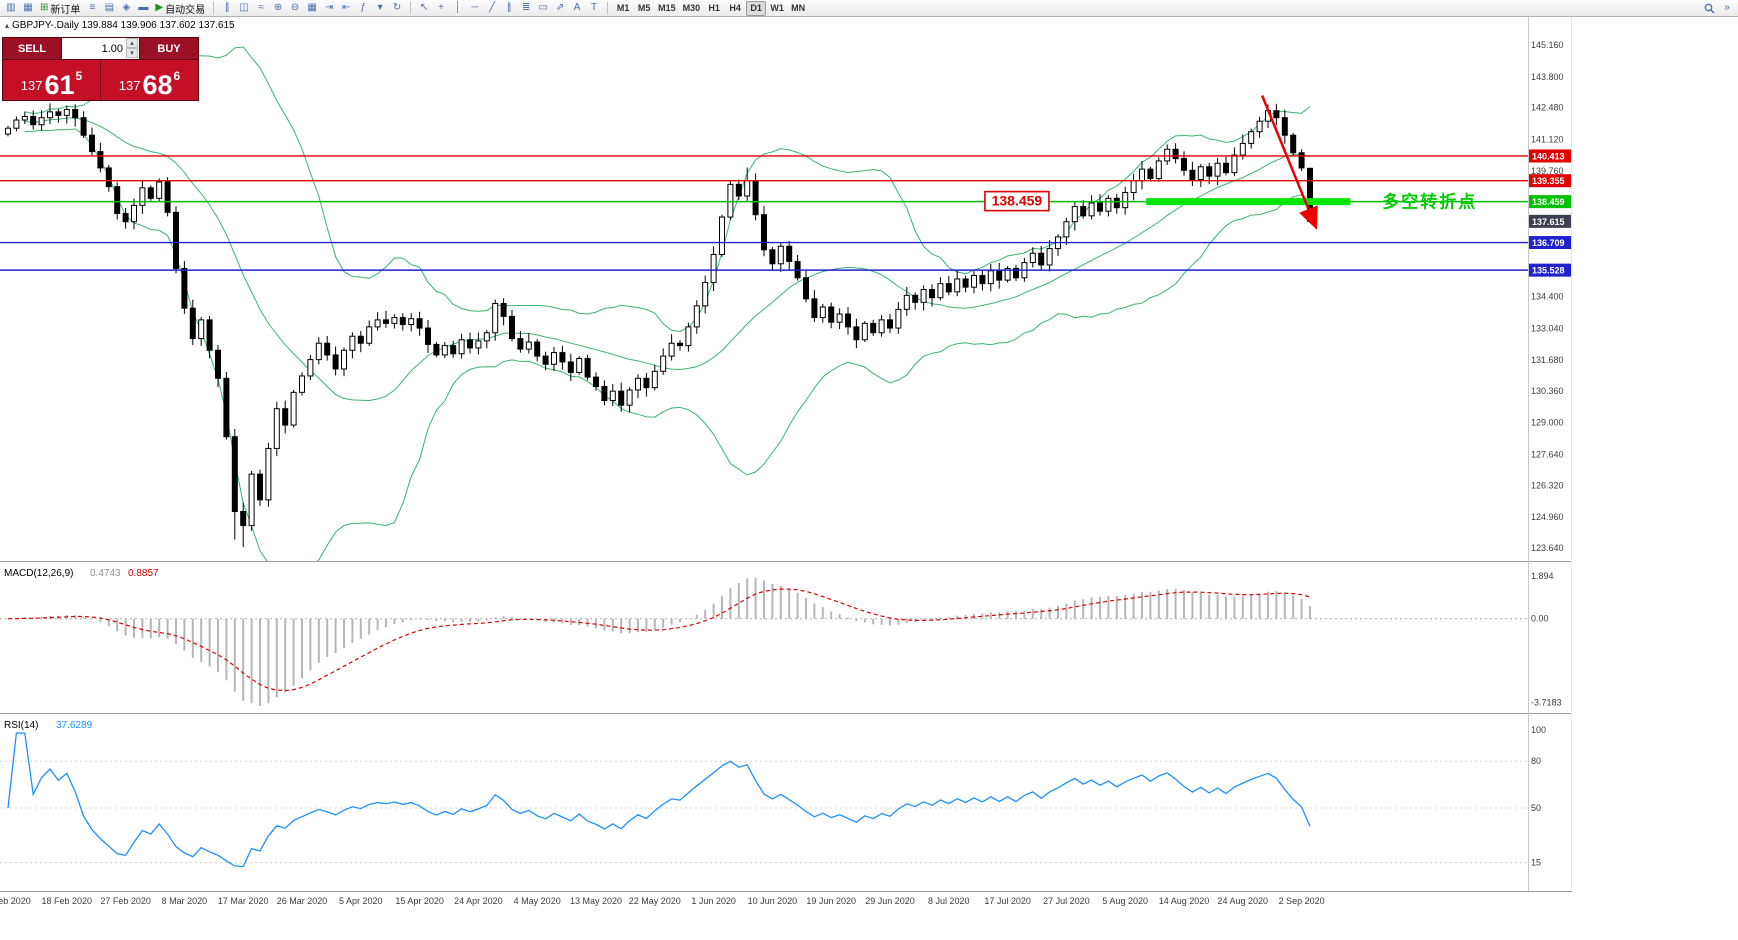 This screenshot has width=1738, height=940. I want to click on indicators-add-icon-button: ƒ, so click(363, 8).